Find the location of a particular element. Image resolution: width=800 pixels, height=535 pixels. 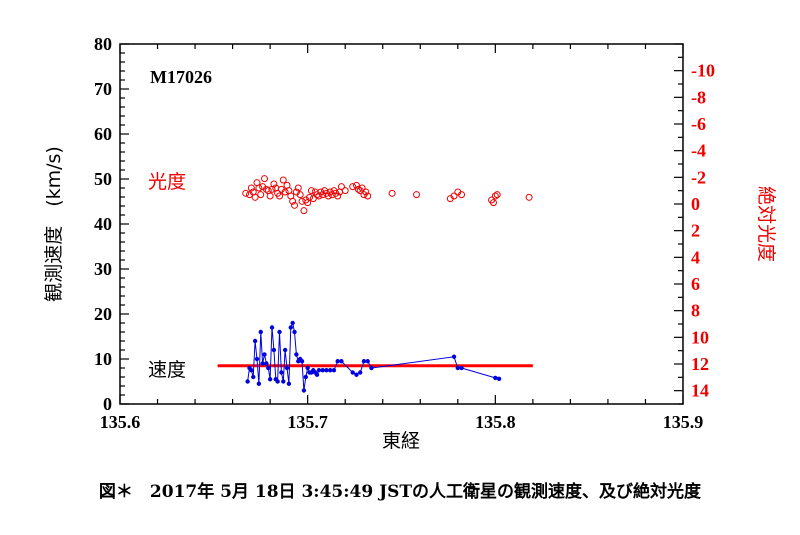

left-y-tick-label: 80 is located at coordinates (103, 44).